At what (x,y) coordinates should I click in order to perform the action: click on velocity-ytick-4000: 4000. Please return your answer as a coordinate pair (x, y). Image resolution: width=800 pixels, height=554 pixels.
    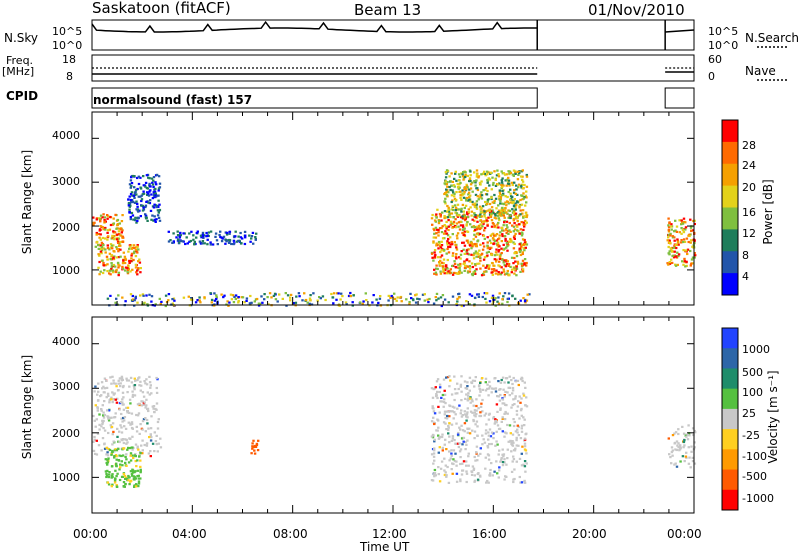
    Looking at the image, I should click on (66, 341).